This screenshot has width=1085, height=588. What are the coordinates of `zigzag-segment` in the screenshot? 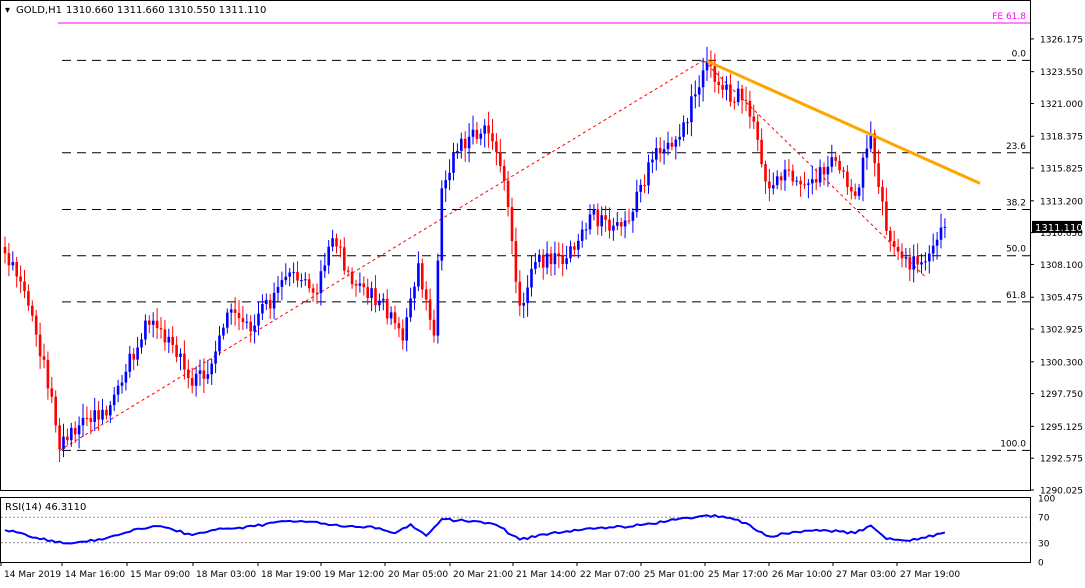 It's located at (814, 169).